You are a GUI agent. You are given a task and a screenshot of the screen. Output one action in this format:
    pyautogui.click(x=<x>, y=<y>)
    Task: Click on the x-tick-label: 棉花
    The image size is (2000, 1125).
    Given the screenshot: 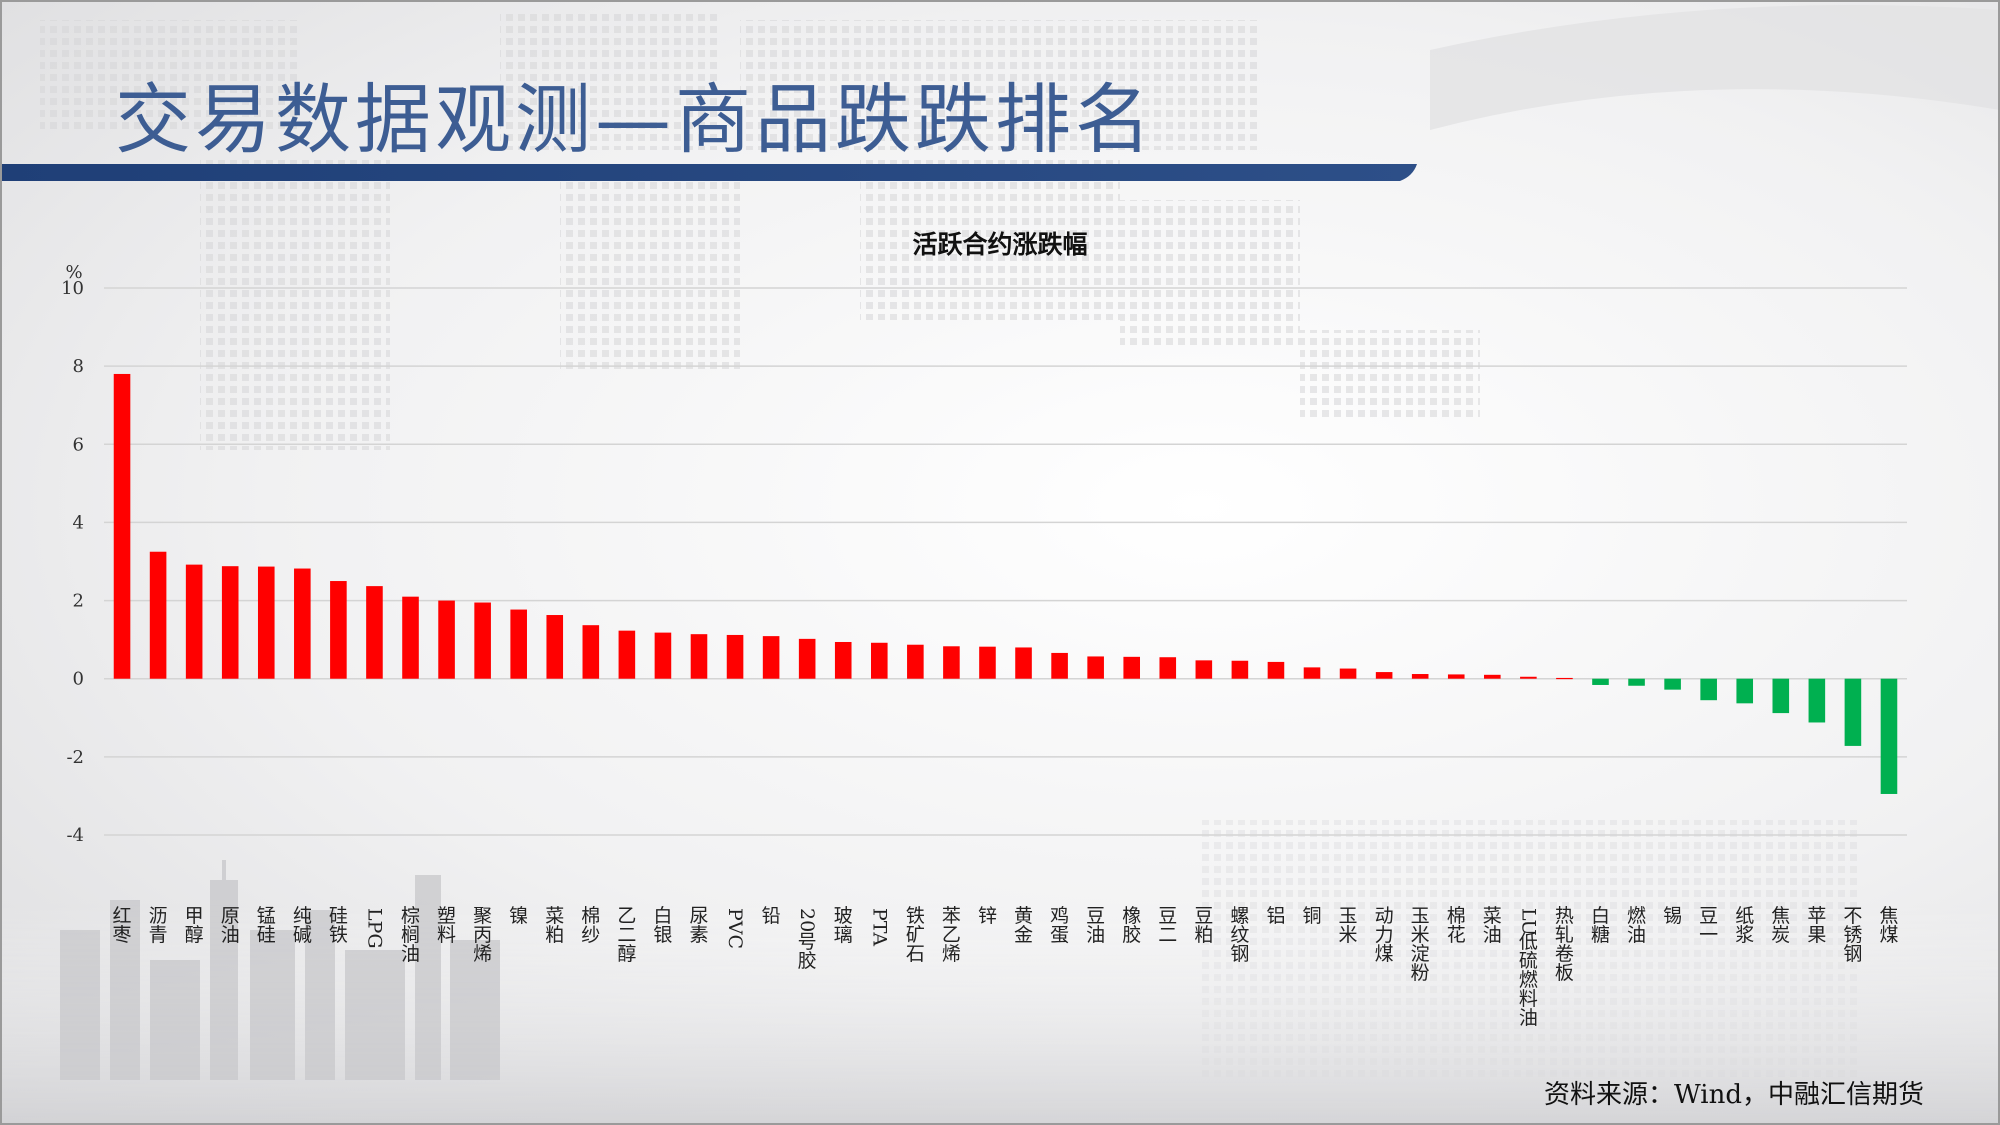 What is the action you would take?
    pyautogui.click(x=1456, y=925)
    